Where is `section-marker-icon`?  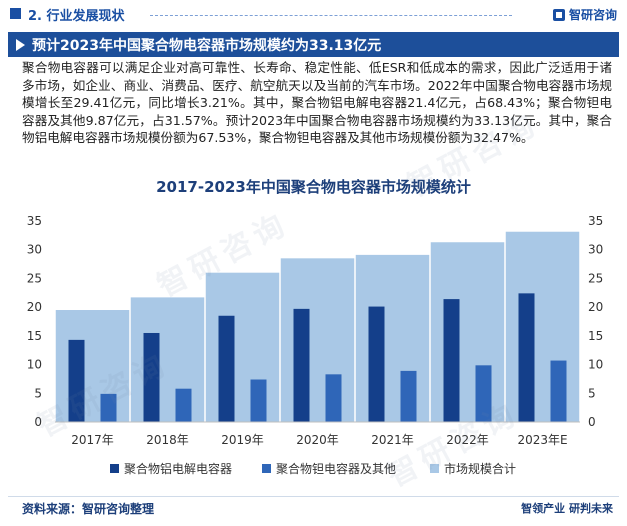
section-marker-icon is located at coordinates (15, 13).